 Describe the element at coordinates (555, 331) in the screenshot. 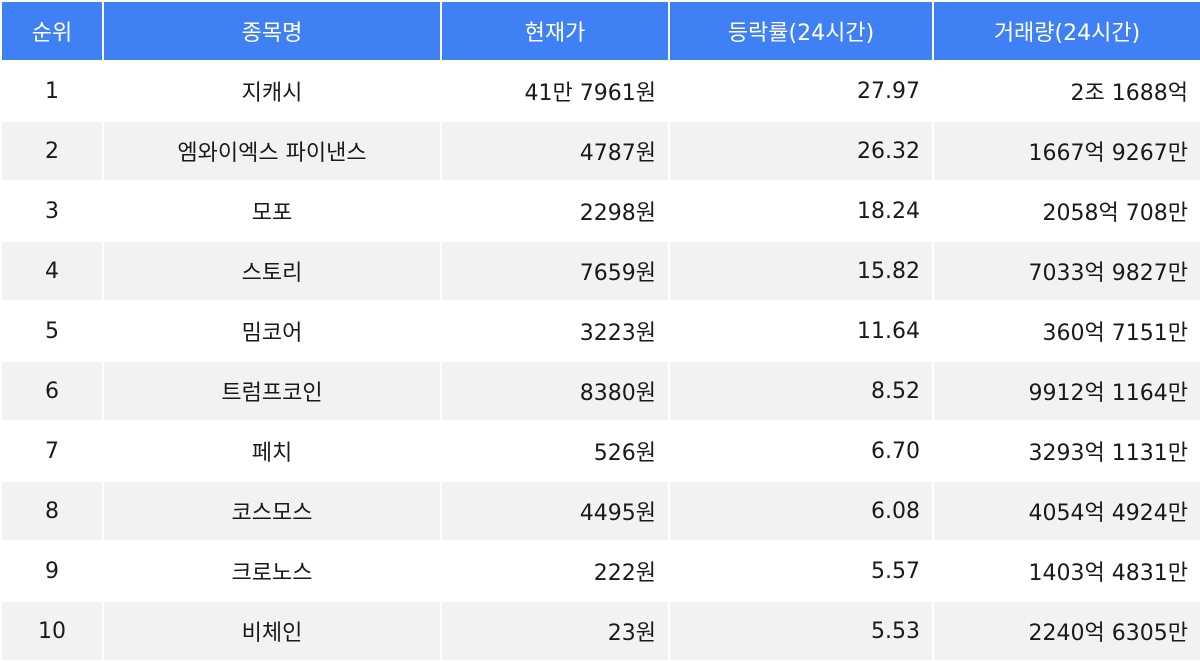

I see `price-cell: 3223원` at that location.